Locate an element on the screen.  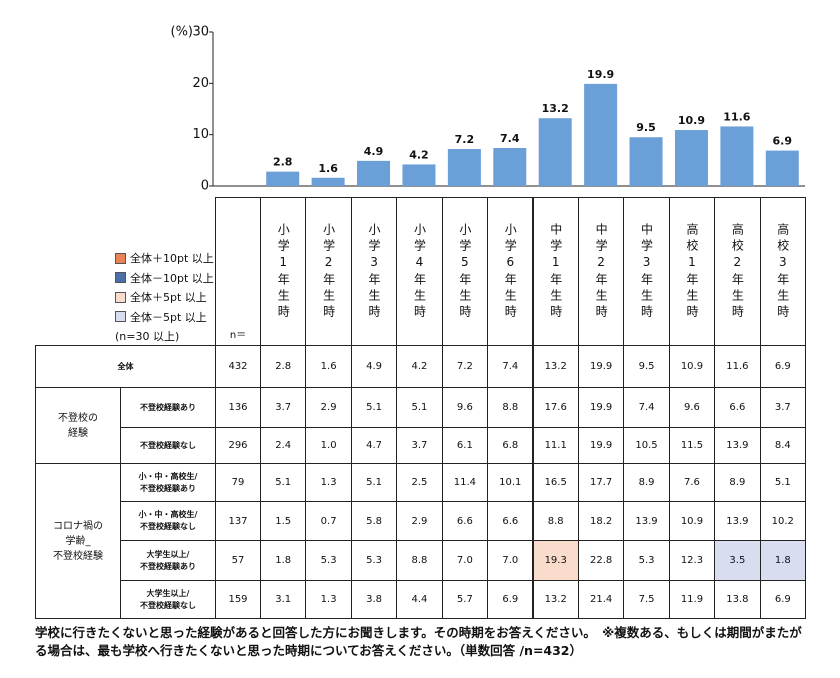
legend-label: 全体－5pt 以上 is located at coordinates (168, 317).